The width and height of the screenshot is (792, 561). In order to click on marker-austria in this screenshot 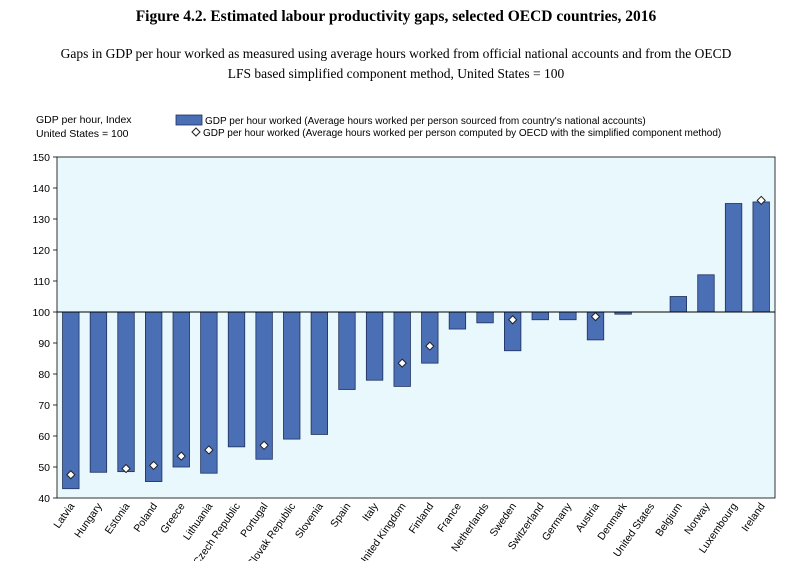, I will do `click(595, 316)`.